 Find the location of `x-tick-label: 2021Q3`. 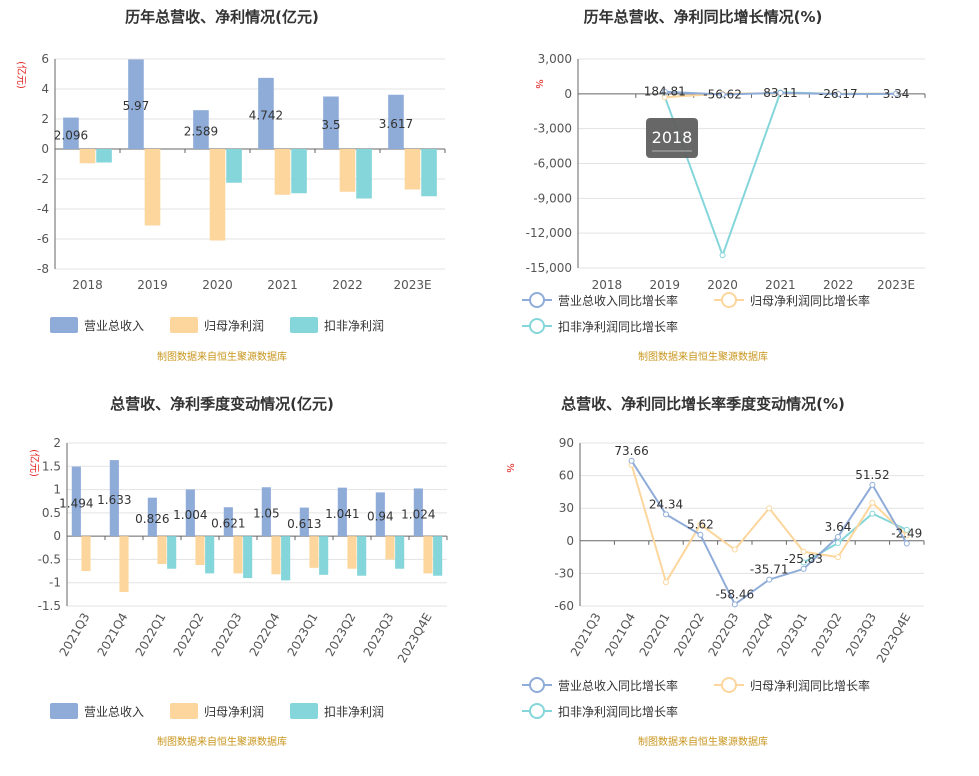

x-tick-label: 2021Q3 is located at coordinates (75, 635).